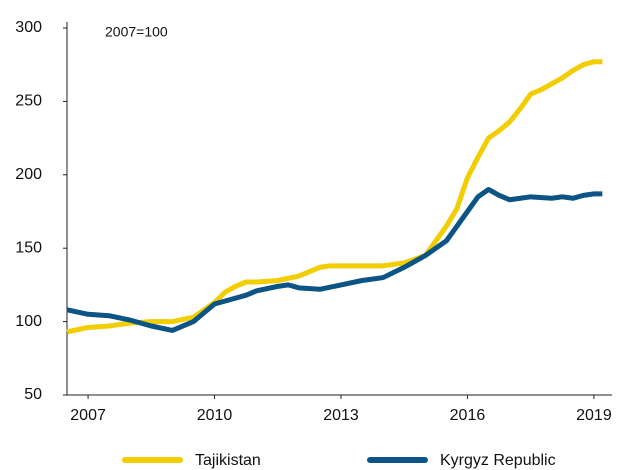 This screenshot has height=470, width=617. What do you see at coordinates (468, 415) in the screenshot?
I see `x-tick-label: 2016` at bounding box center [468, 415].